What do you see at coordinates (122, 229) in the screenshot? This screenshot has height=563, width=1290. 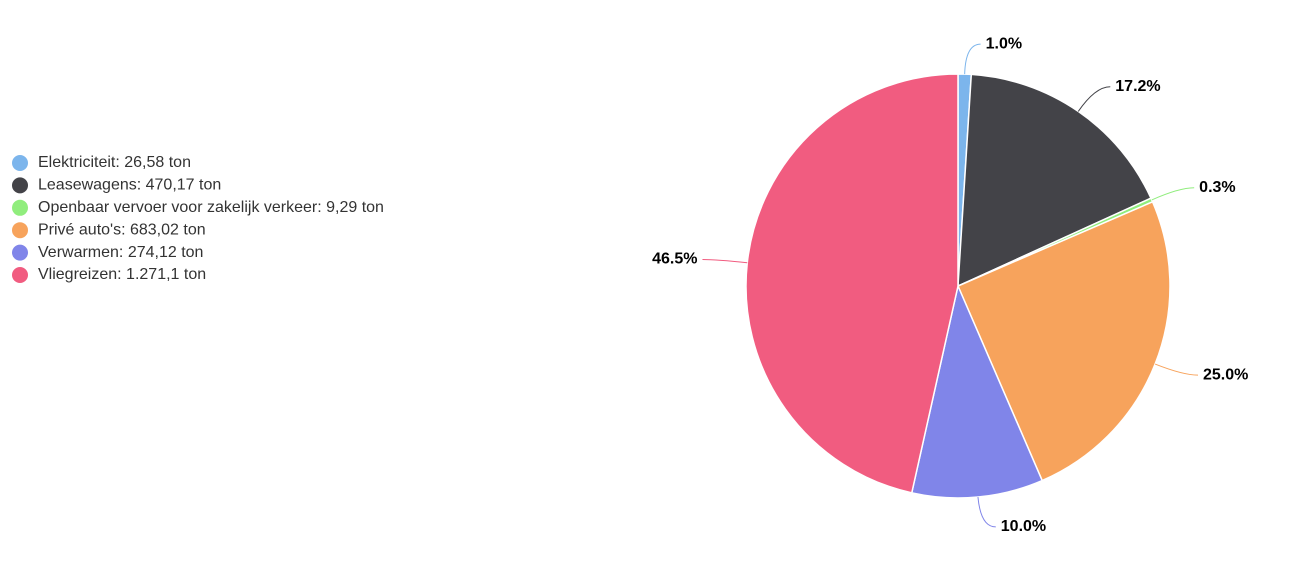 I see `legend-label: Privé auto's: 683,02 ton` at bounding box center [122, 229].